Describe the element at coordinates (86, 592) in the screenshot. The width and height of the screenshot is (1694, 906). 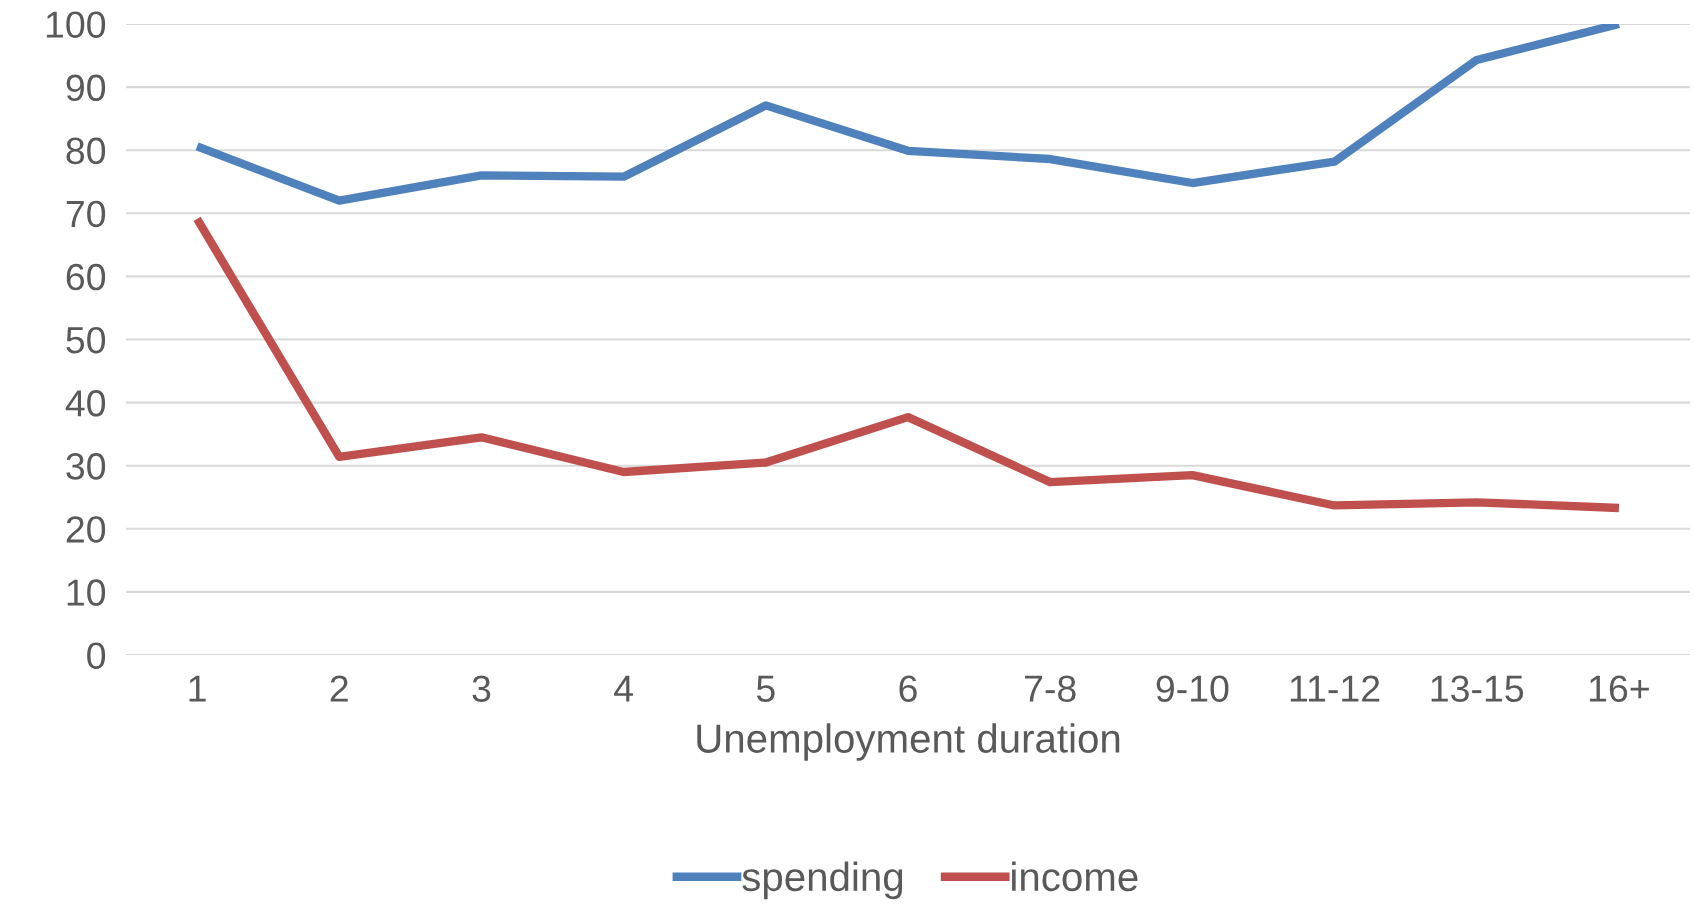
I see `y-tick-label: 10` at that location.